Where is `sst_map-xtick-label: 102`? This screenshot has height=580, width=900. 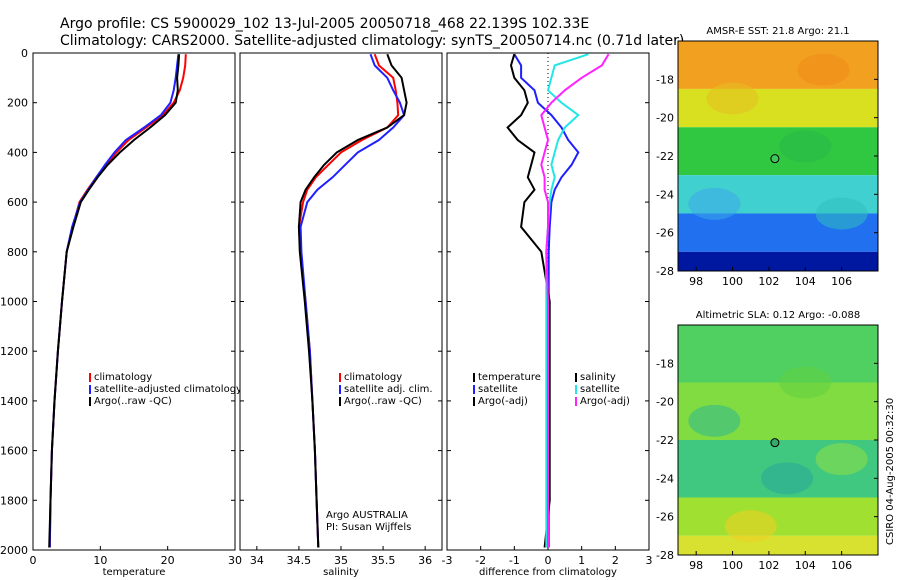 sst_map-xtick-label: 102 is located at coordinates (768, 281).